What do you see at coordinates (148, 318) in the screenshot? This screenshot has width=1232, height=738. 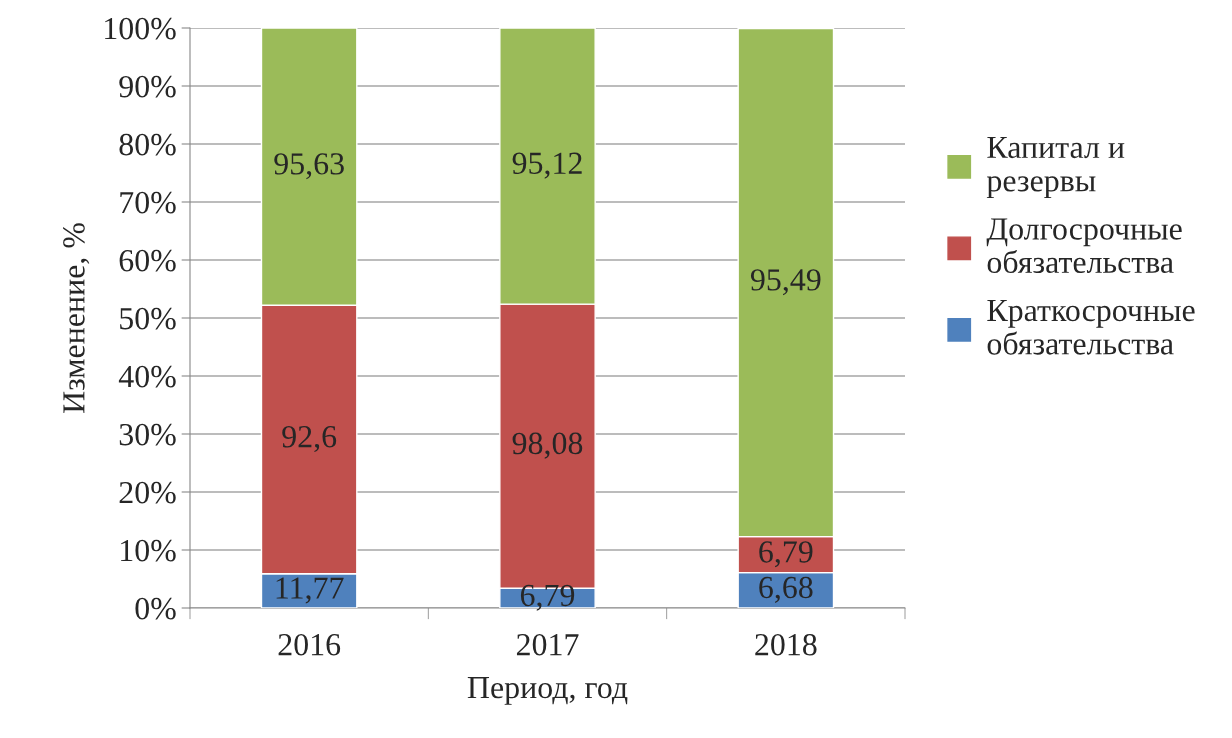 I see `y-tick-label: 50%` at bounding box center [148, 318].